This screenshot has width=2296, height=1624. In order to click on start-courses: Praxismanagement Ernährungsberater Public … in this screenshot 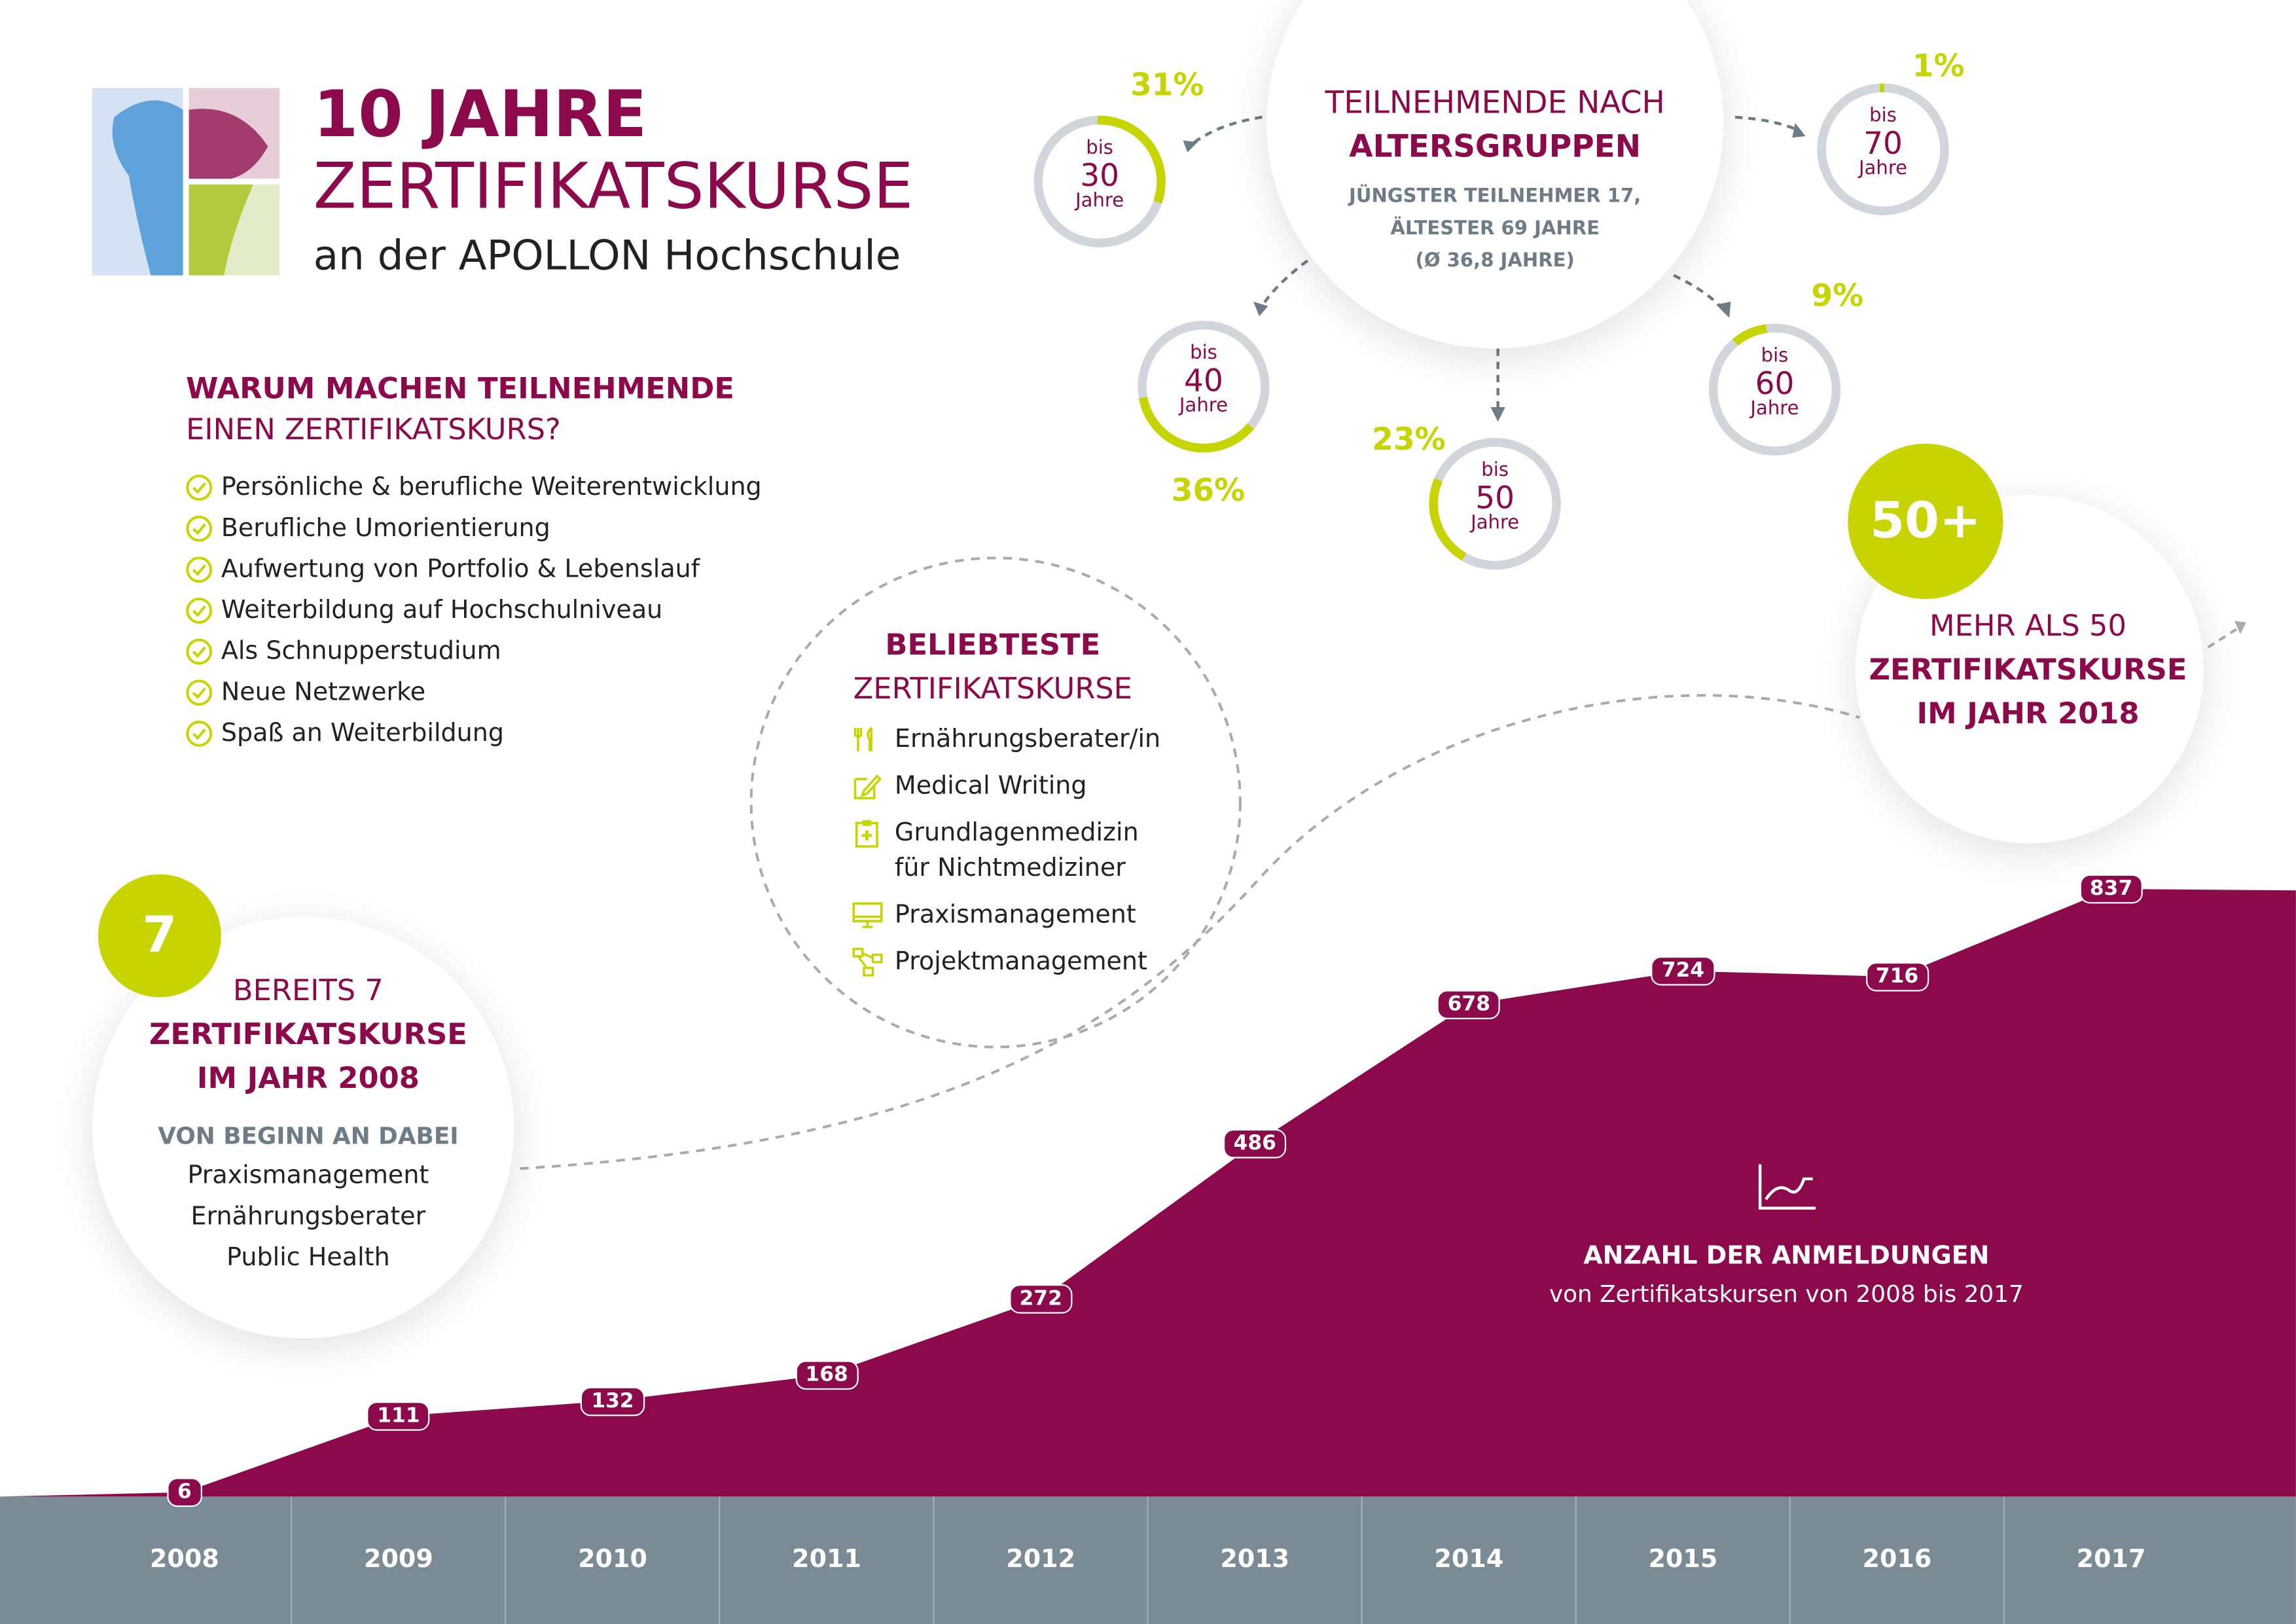, I will do `click(308, 1216)`.